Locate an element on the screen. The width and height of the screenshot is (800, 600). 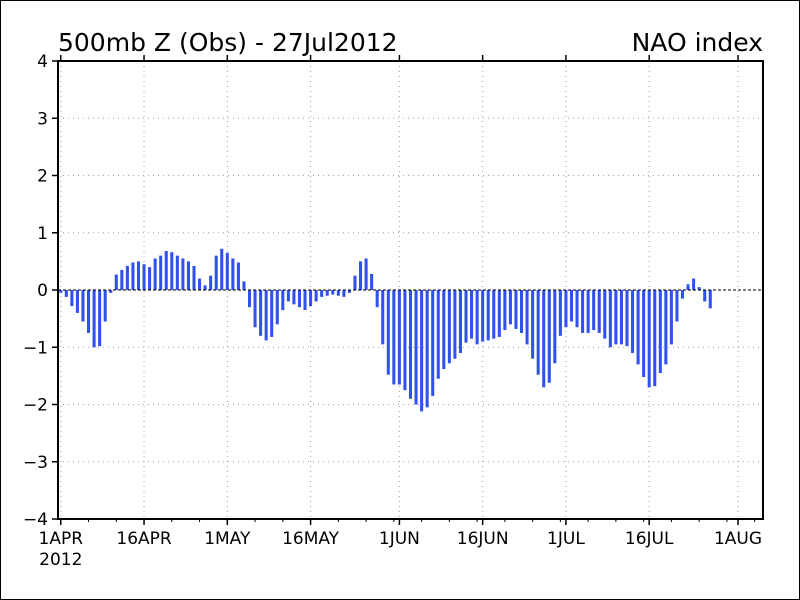
chart-subtitle: NAO index is located at coordinates (697, 42).